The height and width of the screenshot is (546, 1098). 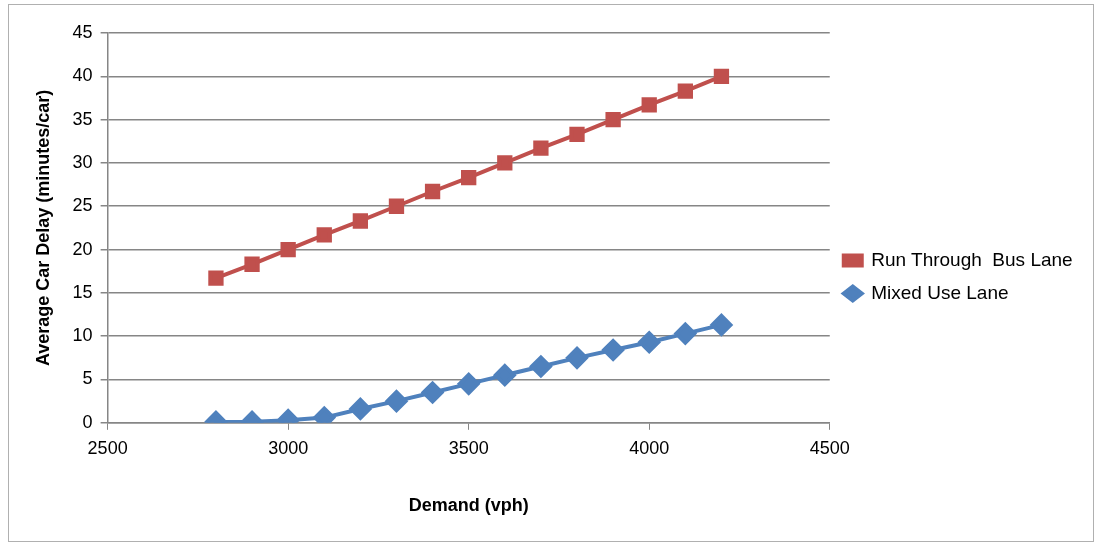 I want to click on x-tick-label: 3500, so click(x=468, y=447).